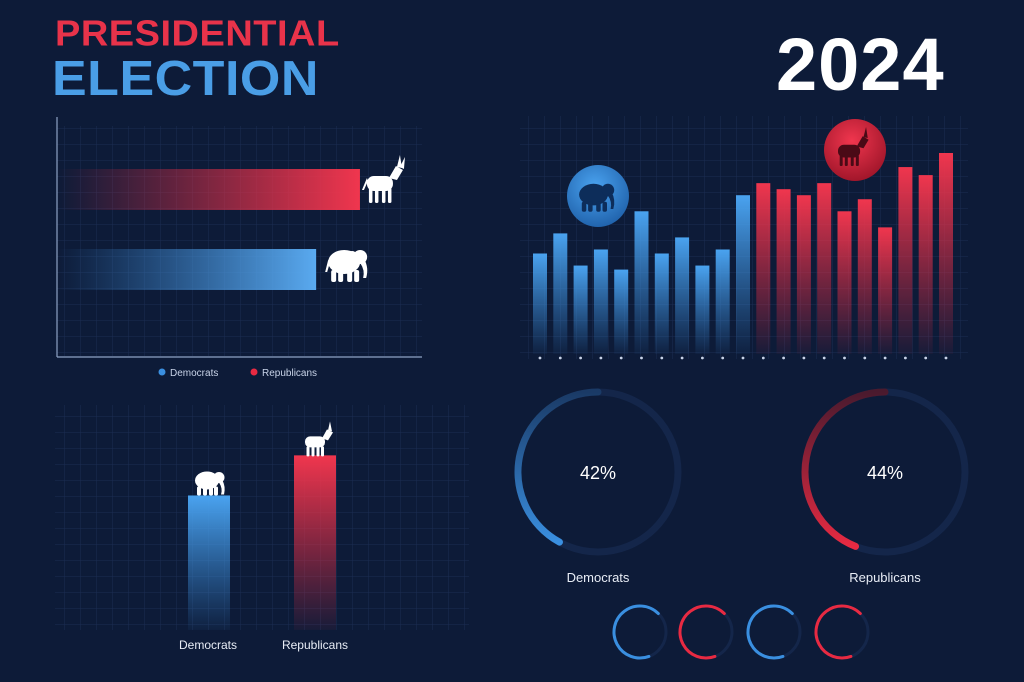 The image size is (1024, 682). I want to click on grid-horizontal-bars, so click(239, 241).